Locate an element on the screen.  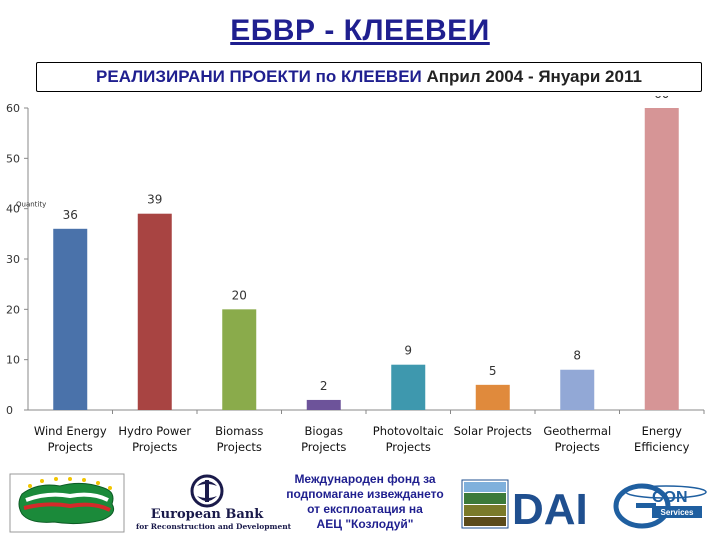
y-tick-label: 60 is located at coordinates (13, 108).